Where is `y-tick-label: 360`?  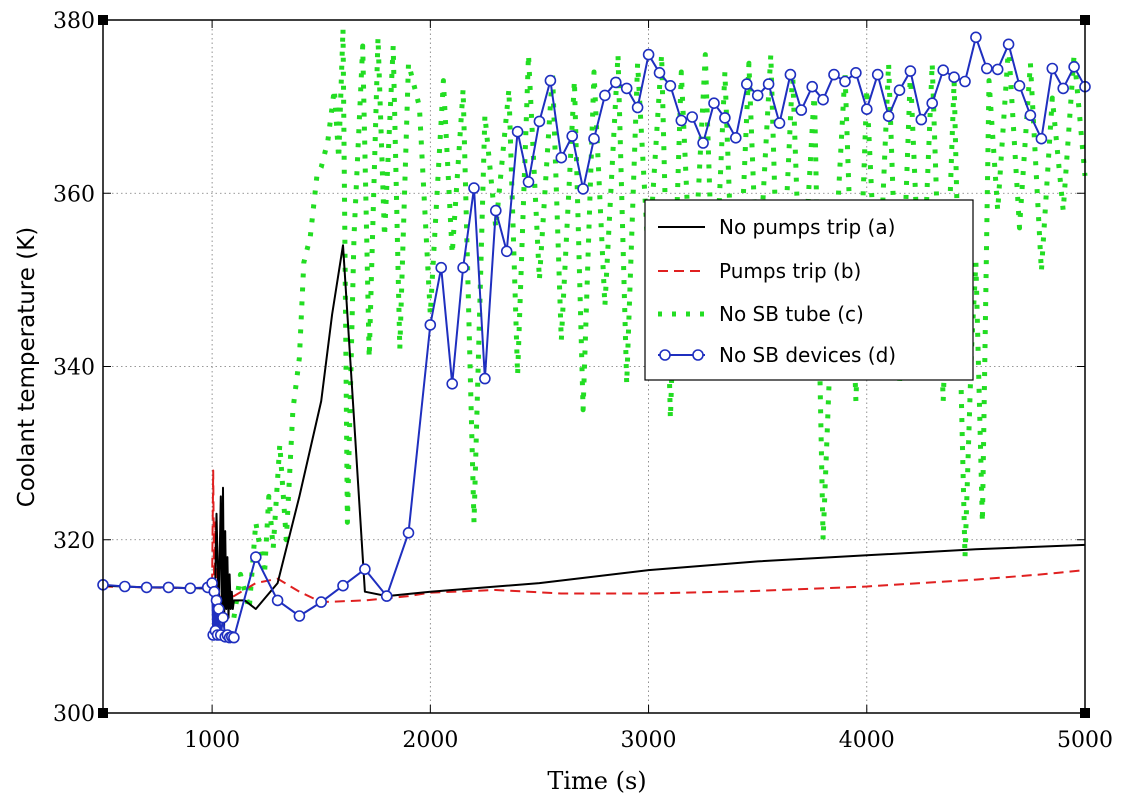 y-tick-label: 360 is located at coordinates (74, 194).